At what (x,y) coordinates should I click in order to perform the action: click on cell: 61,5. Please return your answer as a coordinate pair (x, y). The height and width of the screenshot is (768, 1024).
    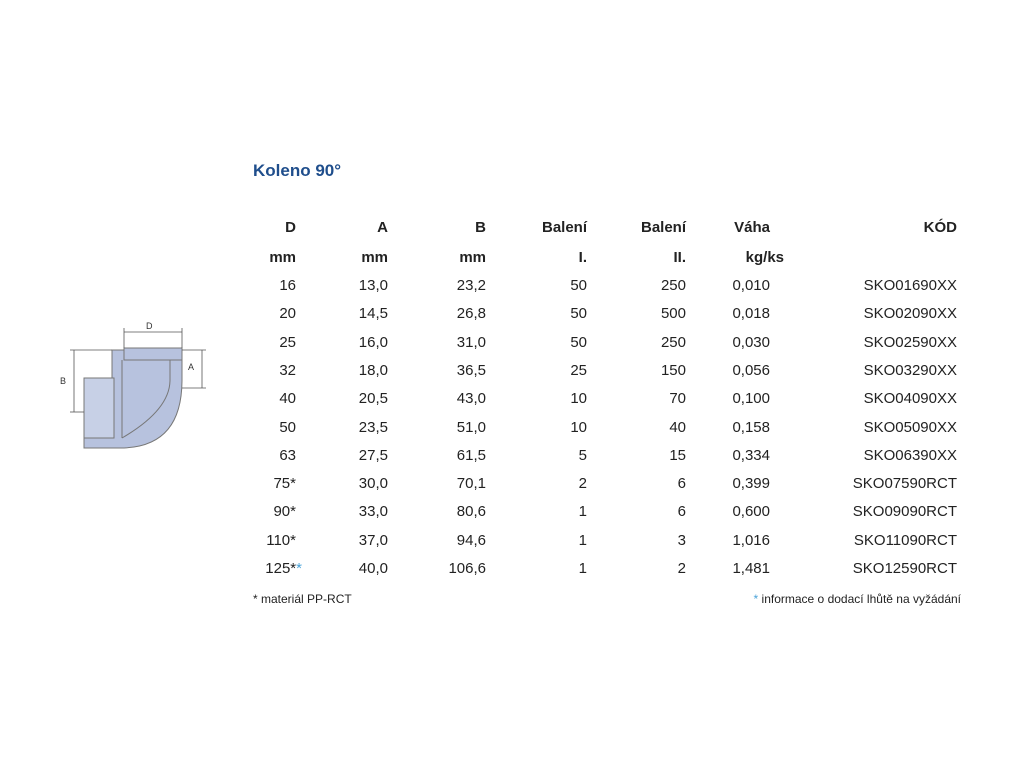
    Looking at the image, I should click on (471, 455).